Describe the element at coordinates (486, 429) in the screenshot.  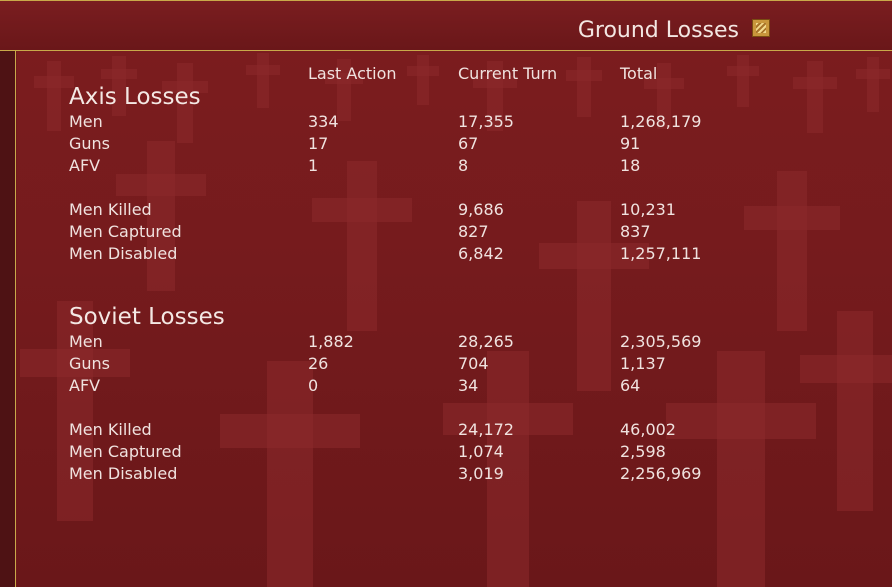
I see `current-turn-value: 24,172` at that location.